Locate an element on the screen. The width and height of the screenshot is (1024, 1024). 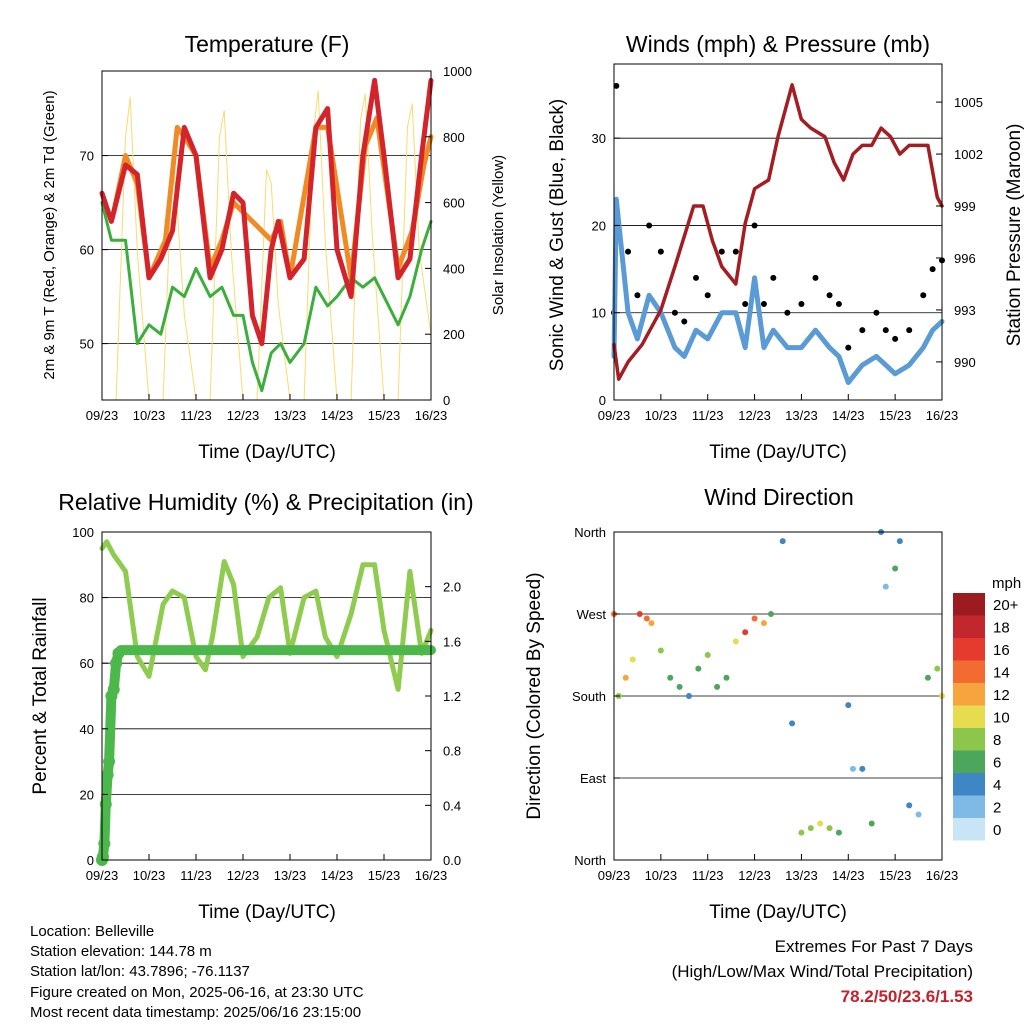
y-tick-label: 0 is located at coordinates (90, 860).